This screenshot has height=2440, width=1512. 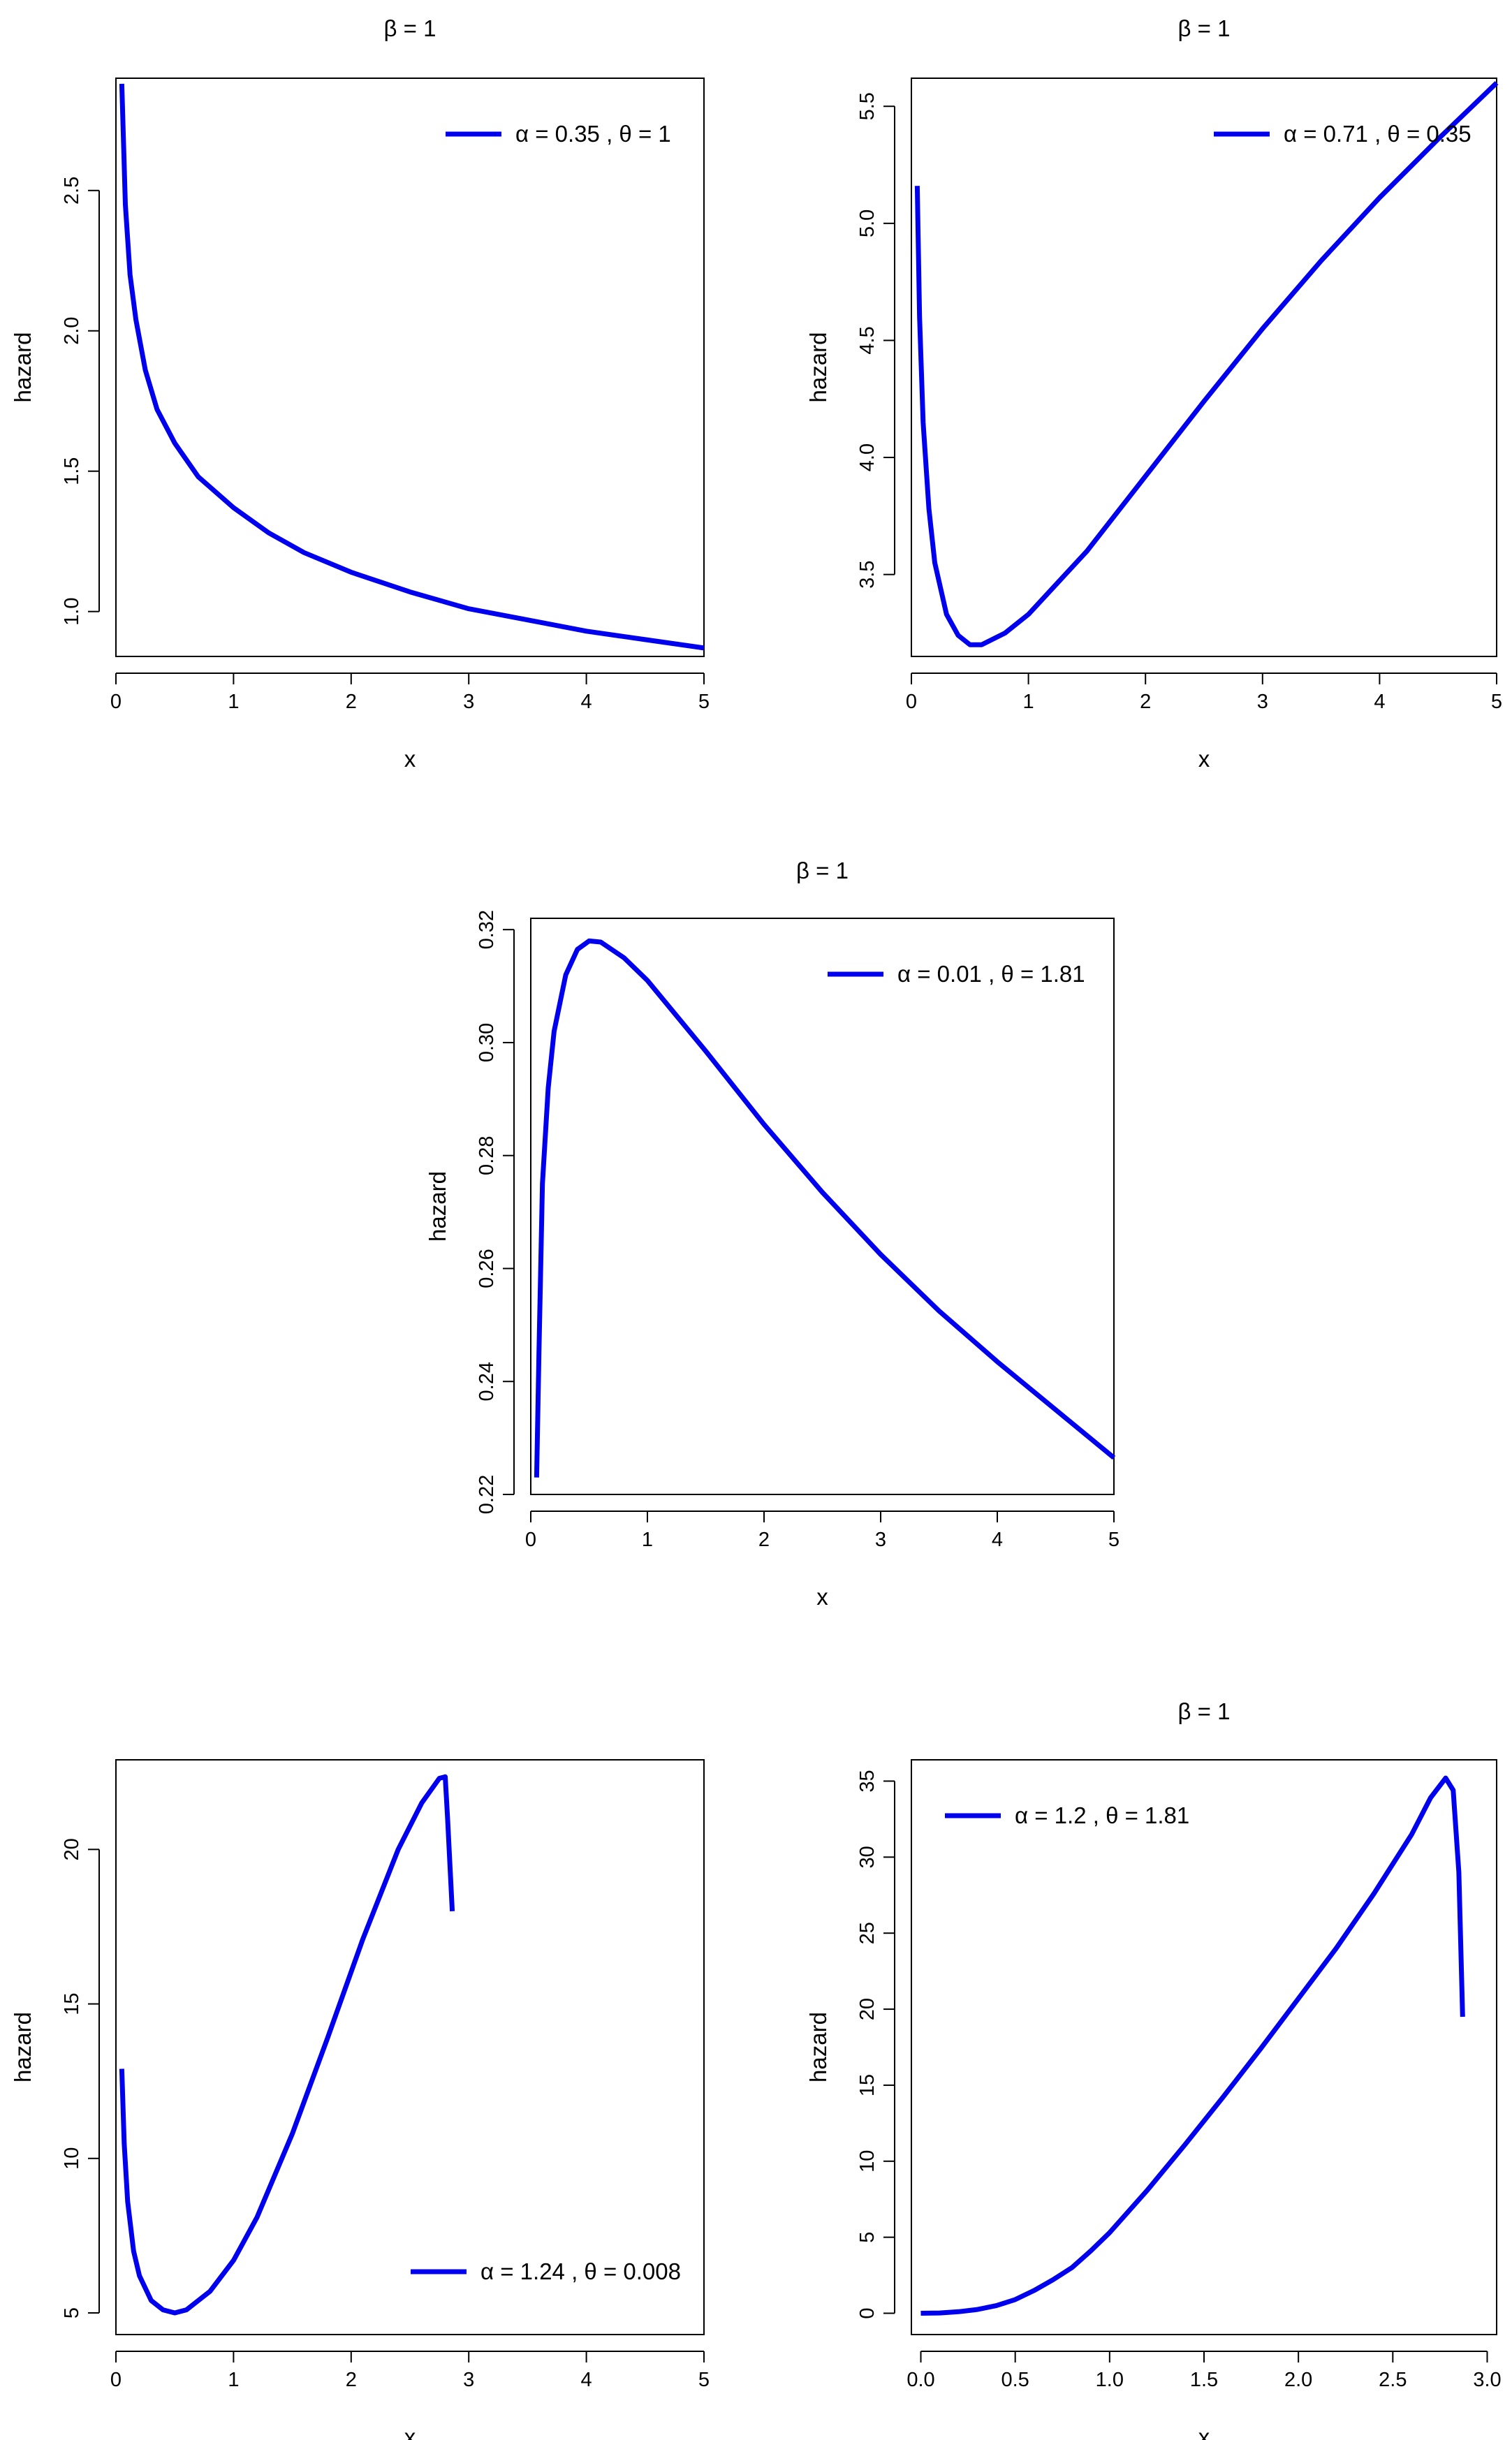 What do you see at coordinates (868, 106) in the screenshot?
I see `y-tick-label: 5.5` at bounding box center [868, 106].